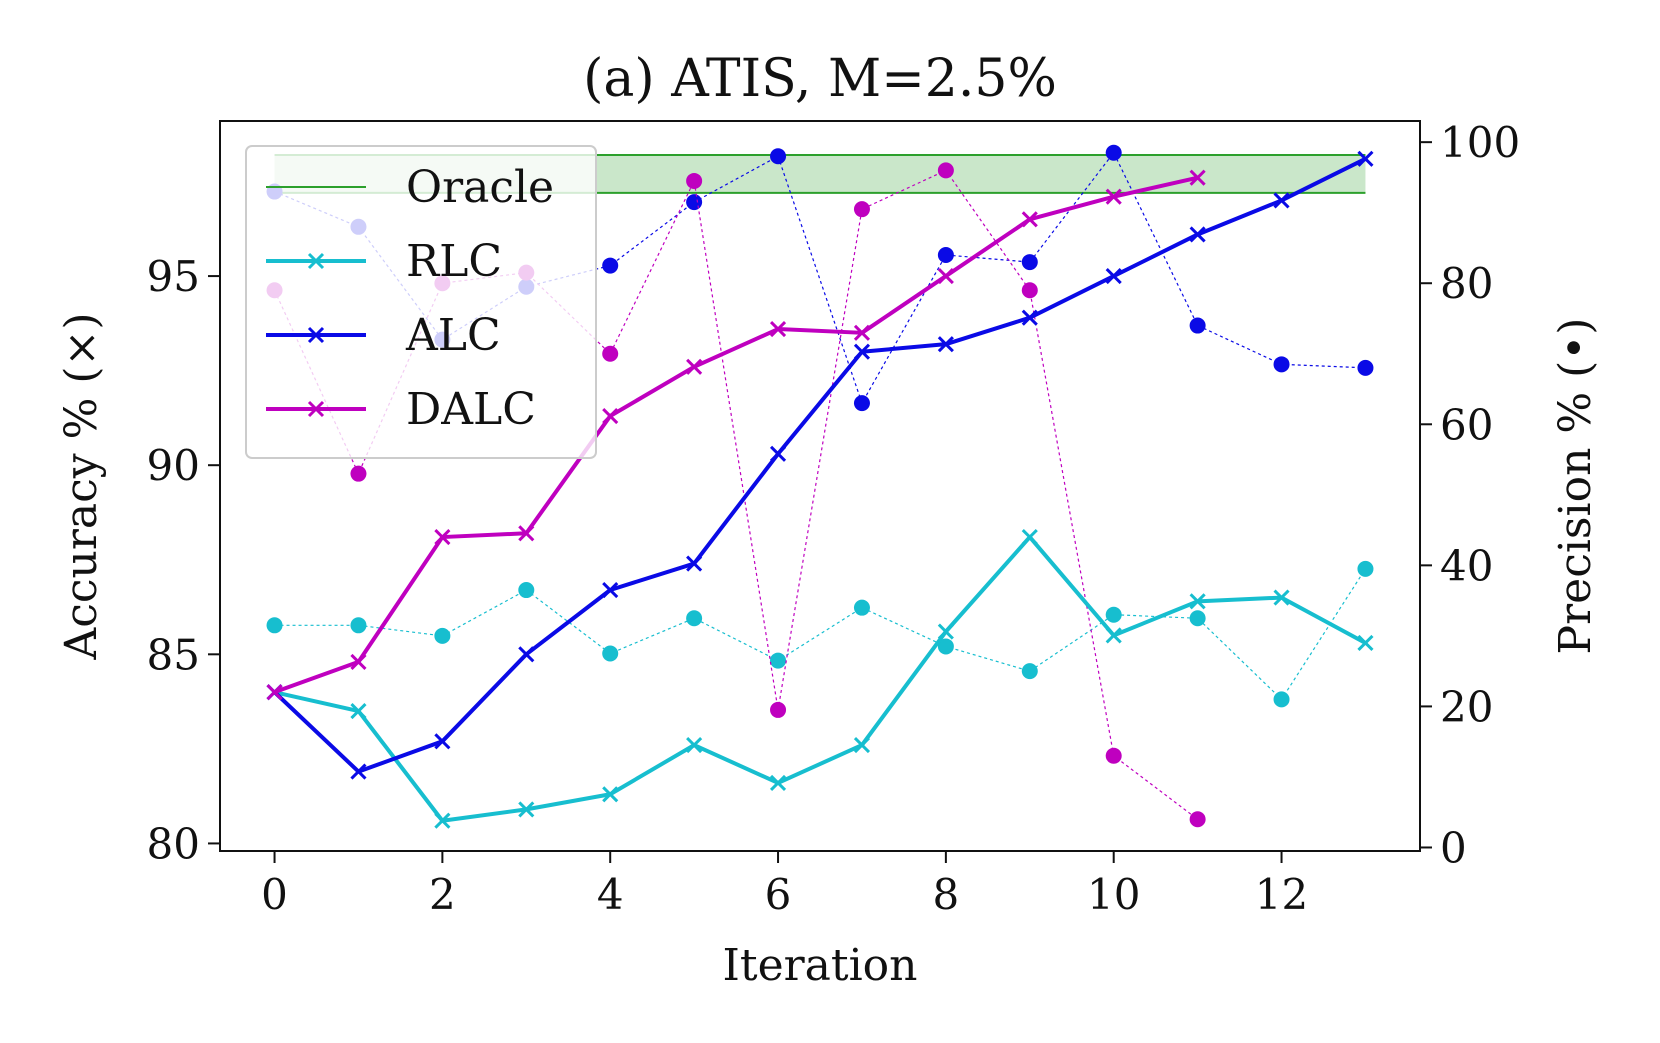 The width and height of the screenshot is (1660, 1043). I want to click on y2-axis-label: Precision % (•), so click(1575, 486).